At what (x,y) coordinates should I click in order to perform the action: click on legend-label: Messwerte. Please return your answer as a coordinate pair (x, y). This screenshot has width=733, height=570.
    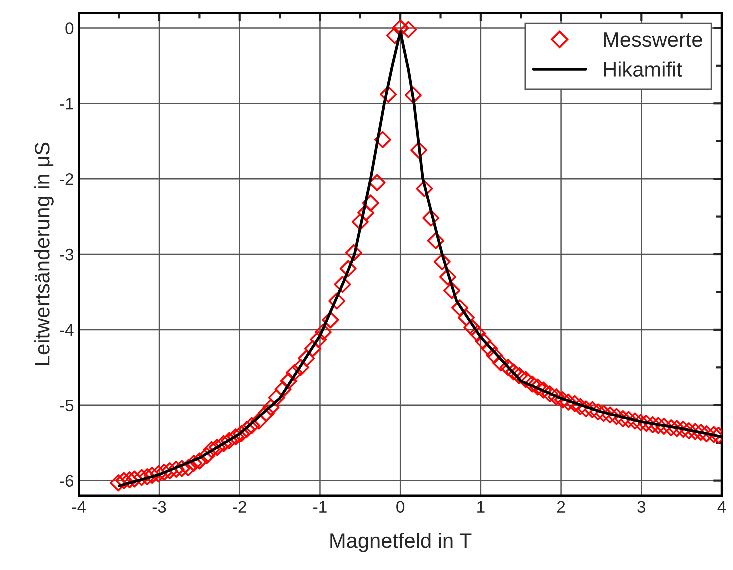
    Looking at the image, I should click on (653, 40).